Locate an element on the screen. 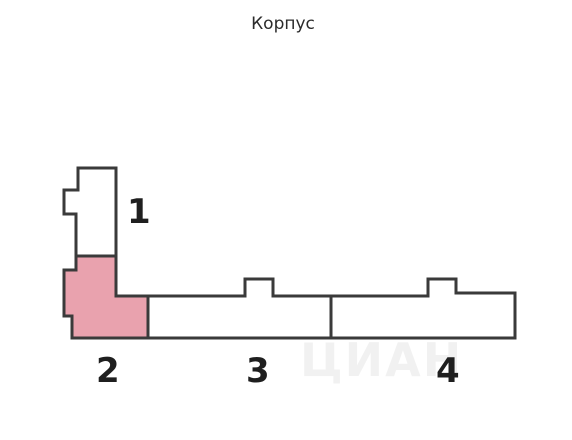  building-2-outline is located at coordinates (106, 297).